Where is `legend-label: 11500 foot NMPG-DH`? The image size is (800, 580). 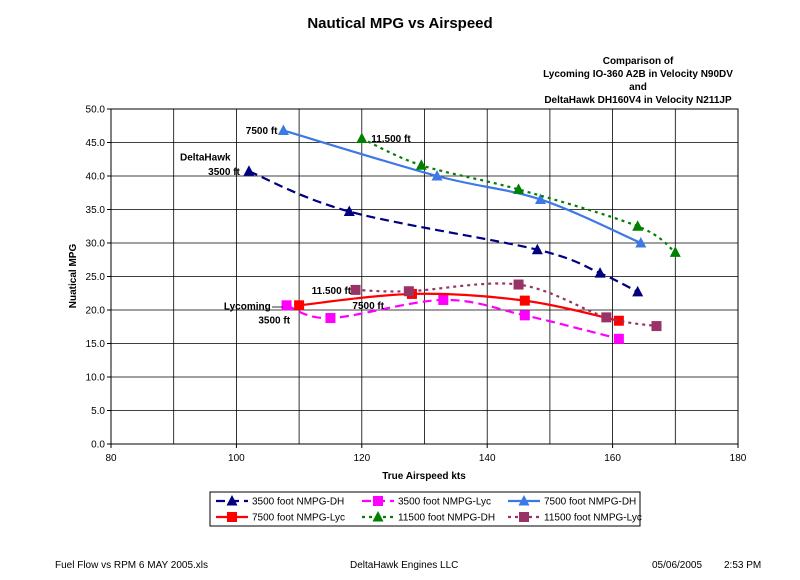 legend-label: 11500 foot NMPG-DH is located at coordinates (446, 518).